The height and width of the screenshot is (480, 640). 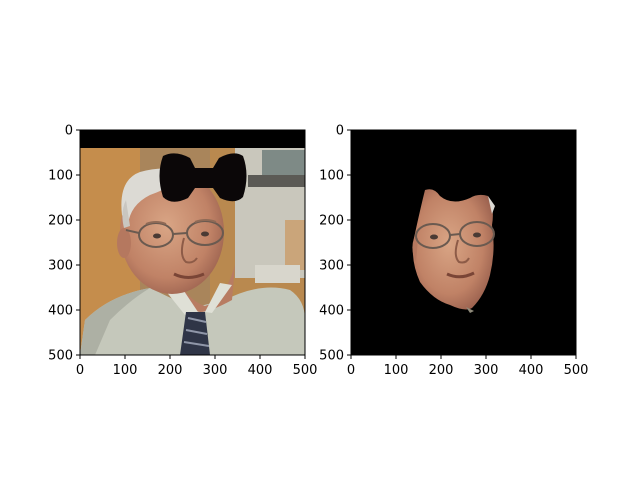 I want to click on bowtie-mask, so click(x=203, y=177).